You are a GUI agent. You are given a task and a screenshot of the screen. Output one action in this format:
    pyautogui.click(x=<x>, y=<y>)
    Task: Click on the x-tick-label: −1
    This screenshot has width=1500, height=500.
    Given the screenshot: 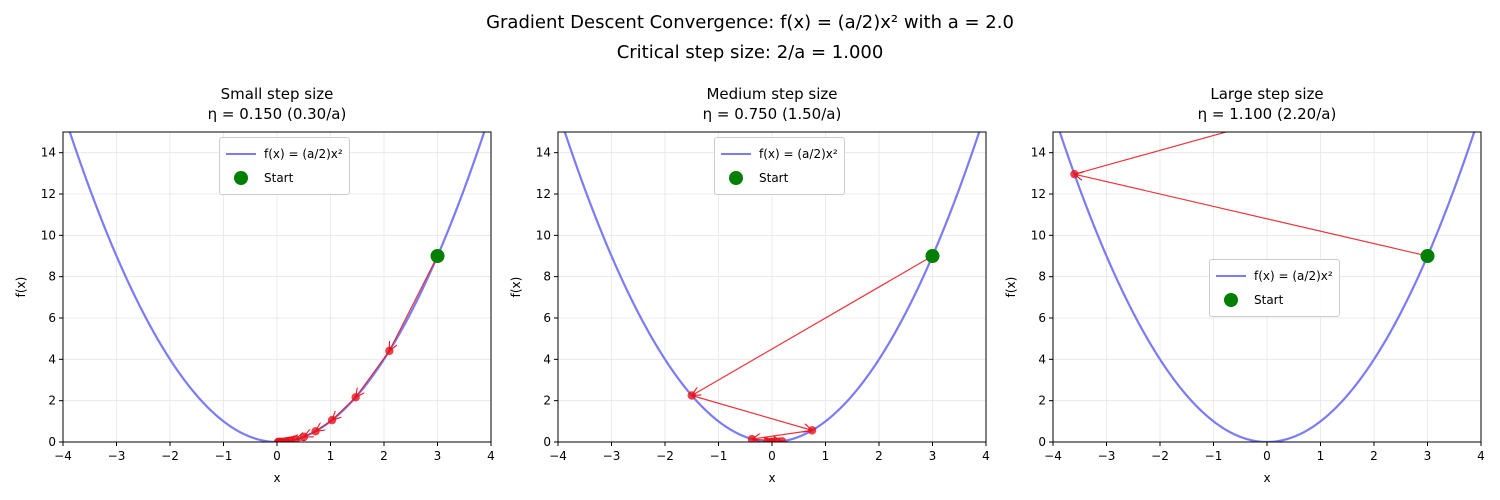 What is the action you would take?
    pyautogui.click(x=224, y=456)
    